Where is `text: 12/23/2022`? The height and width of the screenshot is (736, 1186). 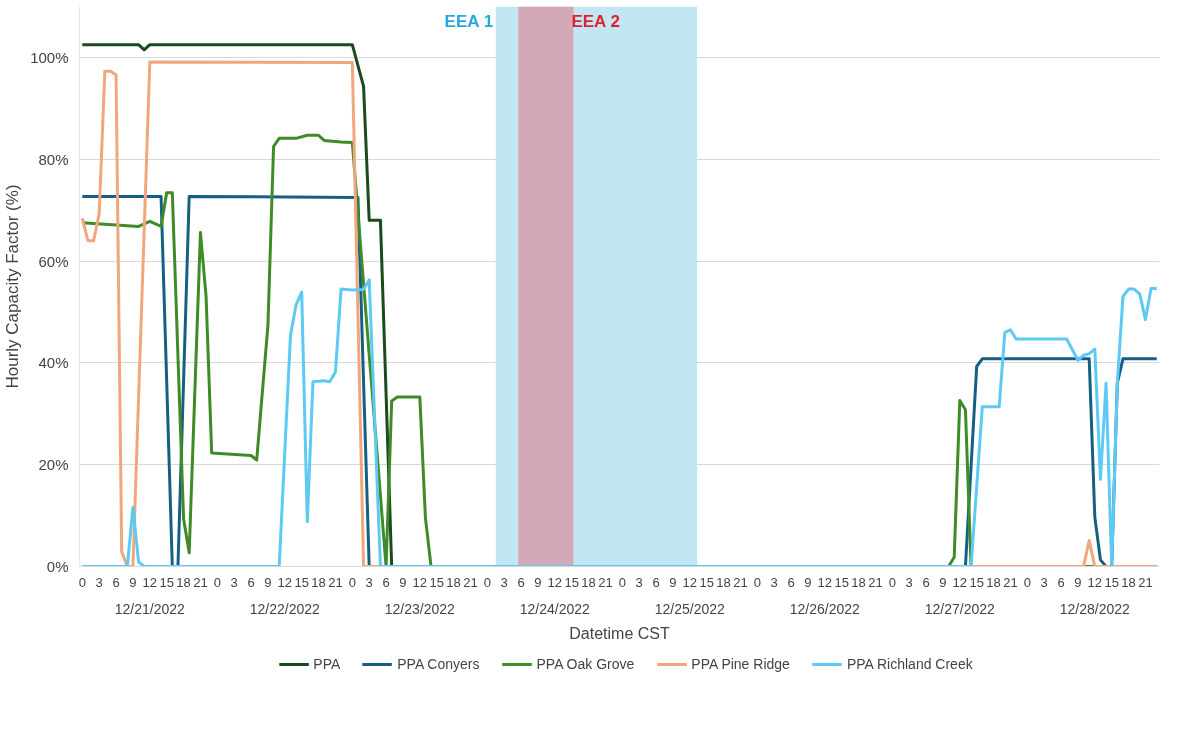
text: 12/23/2022 is located at coordinates (420, 608).